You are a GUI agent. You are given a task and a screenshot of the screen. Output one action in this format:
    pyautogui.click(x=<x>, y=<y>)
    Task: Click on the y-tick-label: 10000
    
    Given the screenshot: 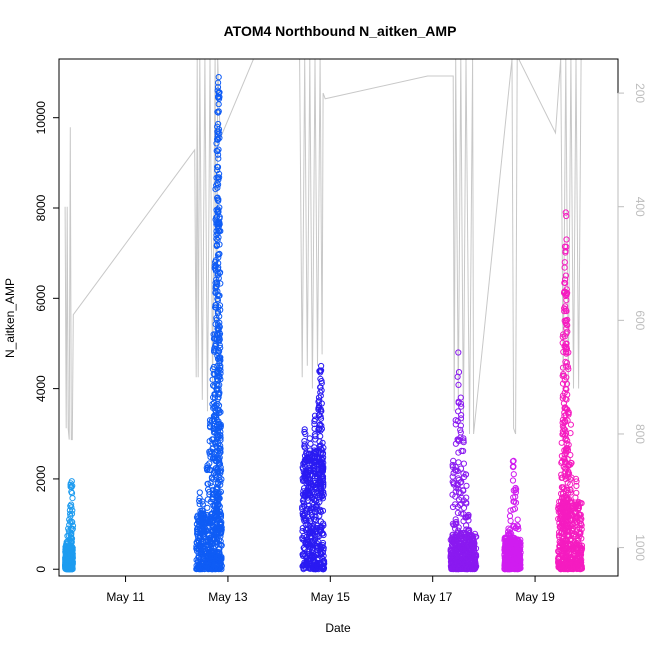 What is the action you would take?
    pyautogui.click(x=41, y=118)
    